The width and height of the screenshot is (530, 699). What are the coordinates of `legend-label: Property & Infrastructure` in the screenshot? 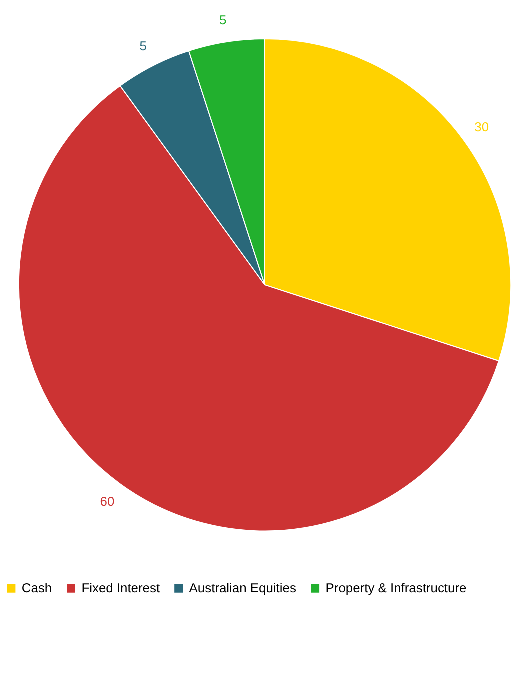 It's located at (396, 588).